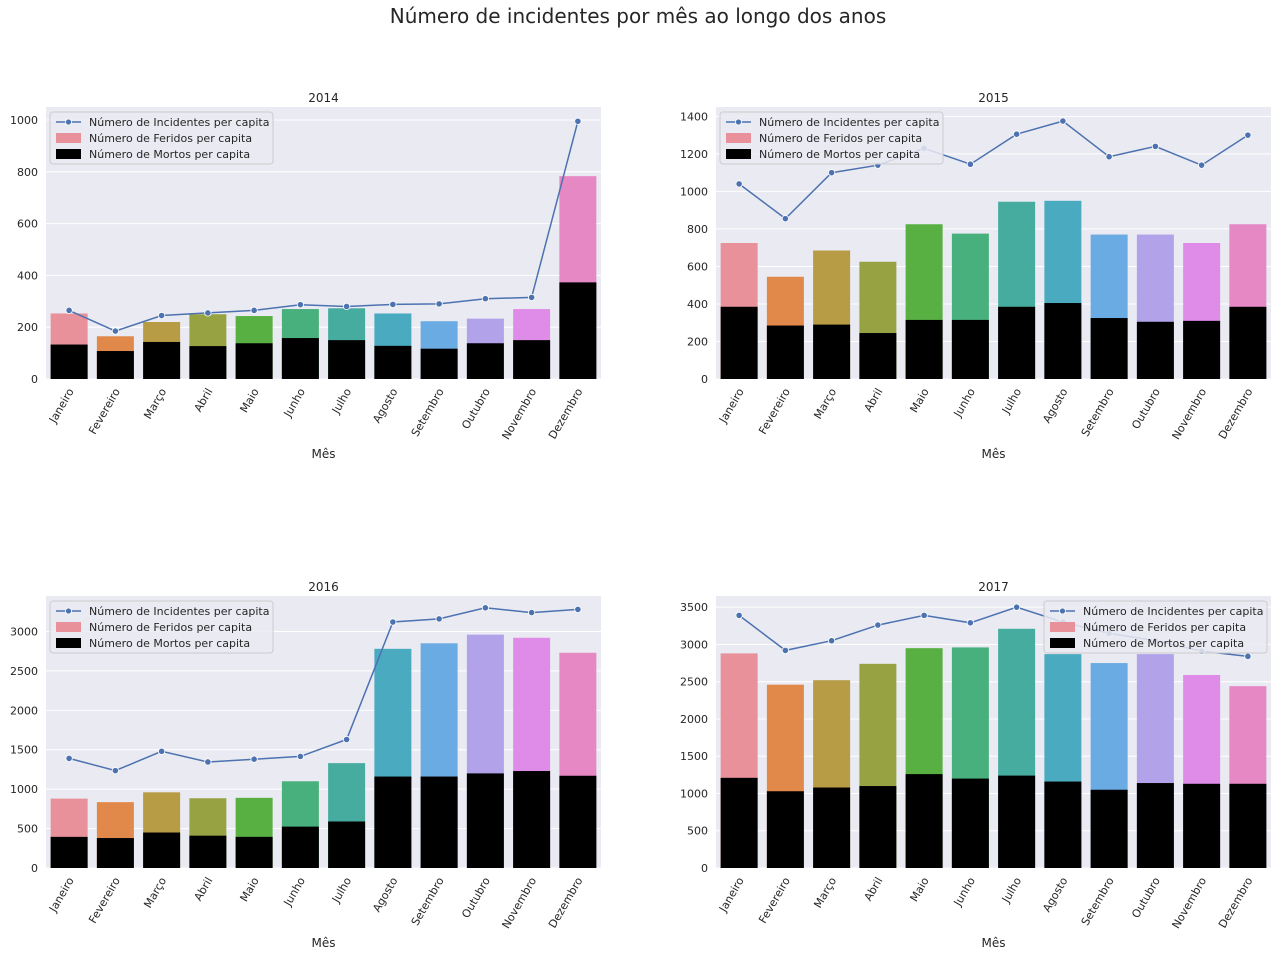  I want to click on chart-title: 2016, so click(323, 587).